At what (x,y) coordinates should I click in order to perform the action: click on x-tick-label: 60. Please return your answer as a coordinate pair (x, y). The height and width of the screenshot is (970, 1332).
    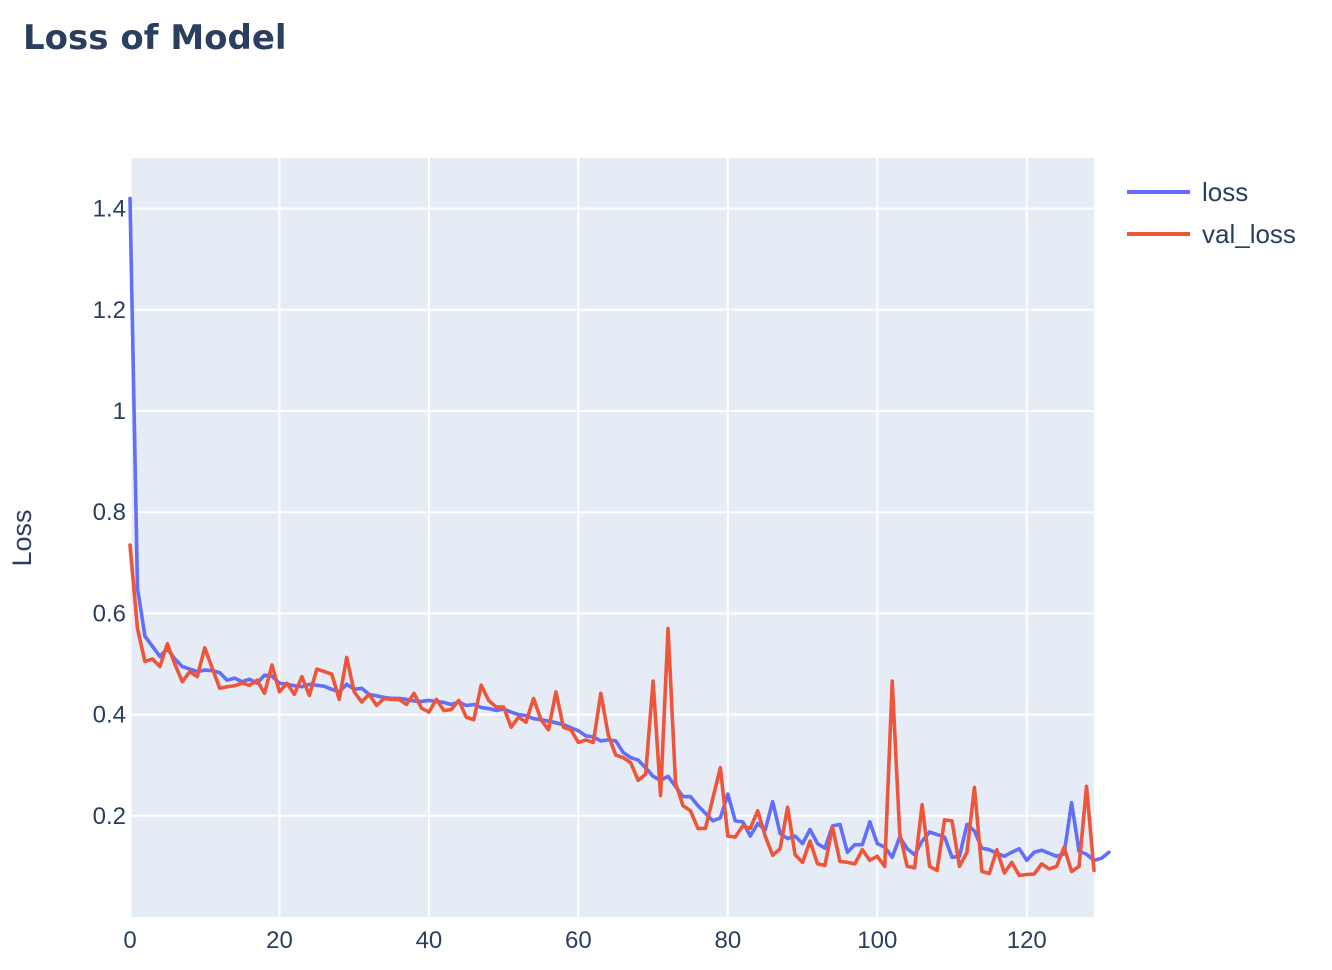
    Looking at the image, I should click on (578, 940).